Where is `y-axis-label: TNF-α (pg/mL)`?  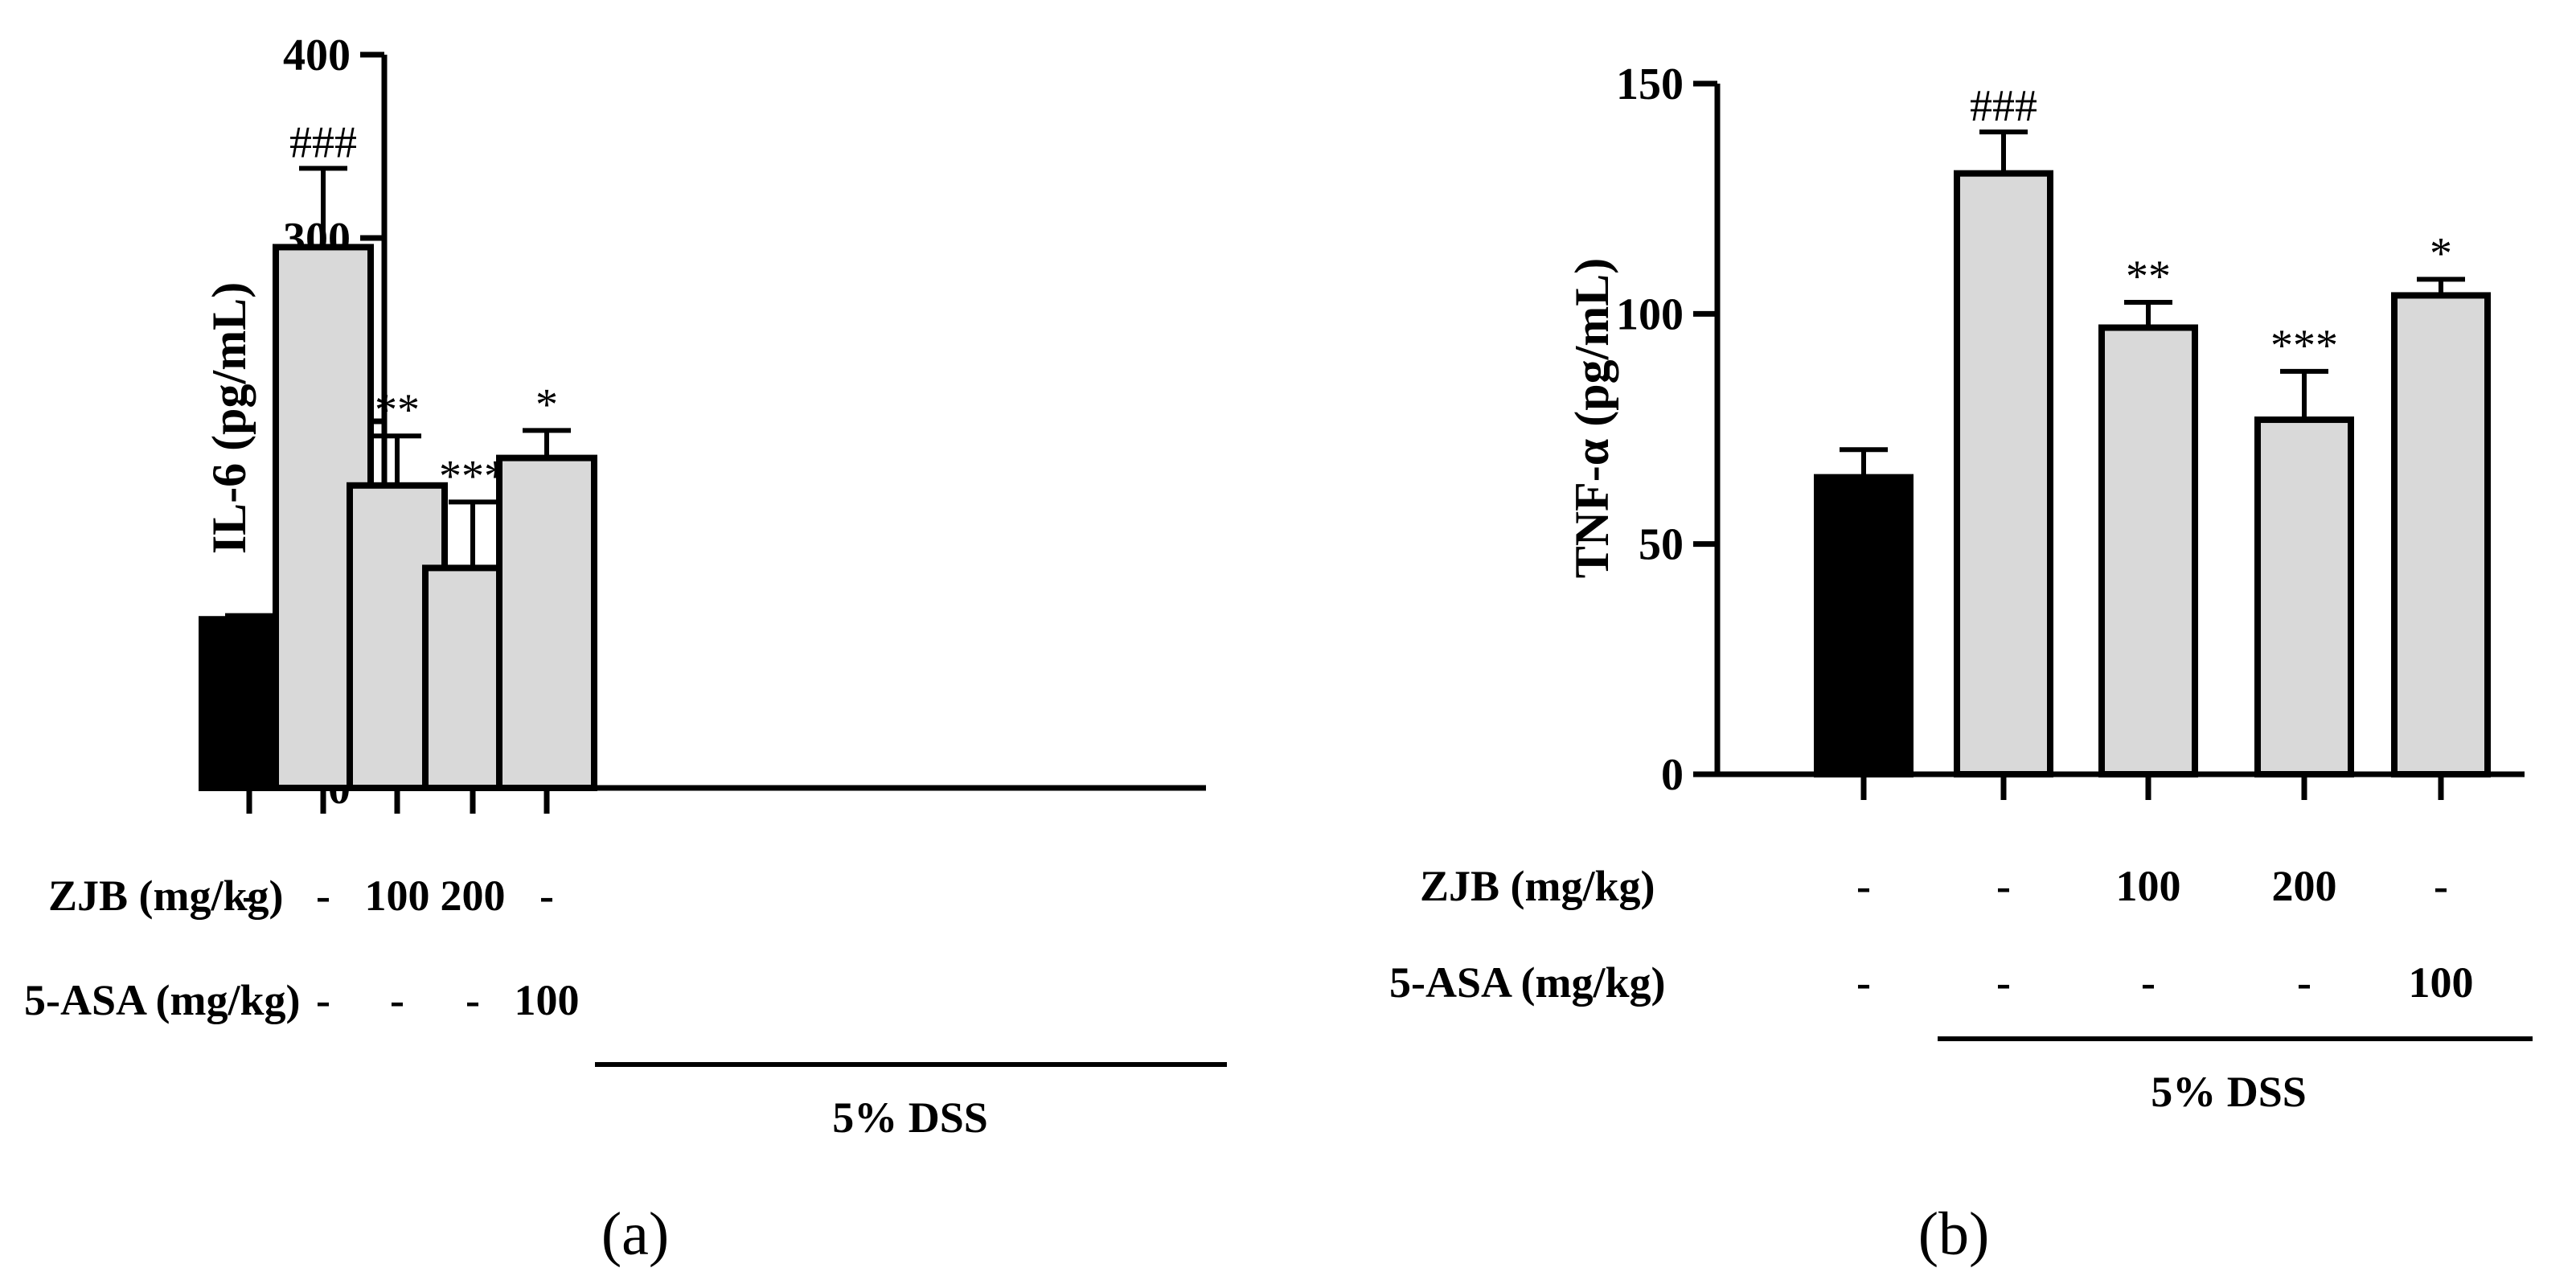 y-axis-label: TNF-α (pg/mL) is located at coordinates (1592, 418).